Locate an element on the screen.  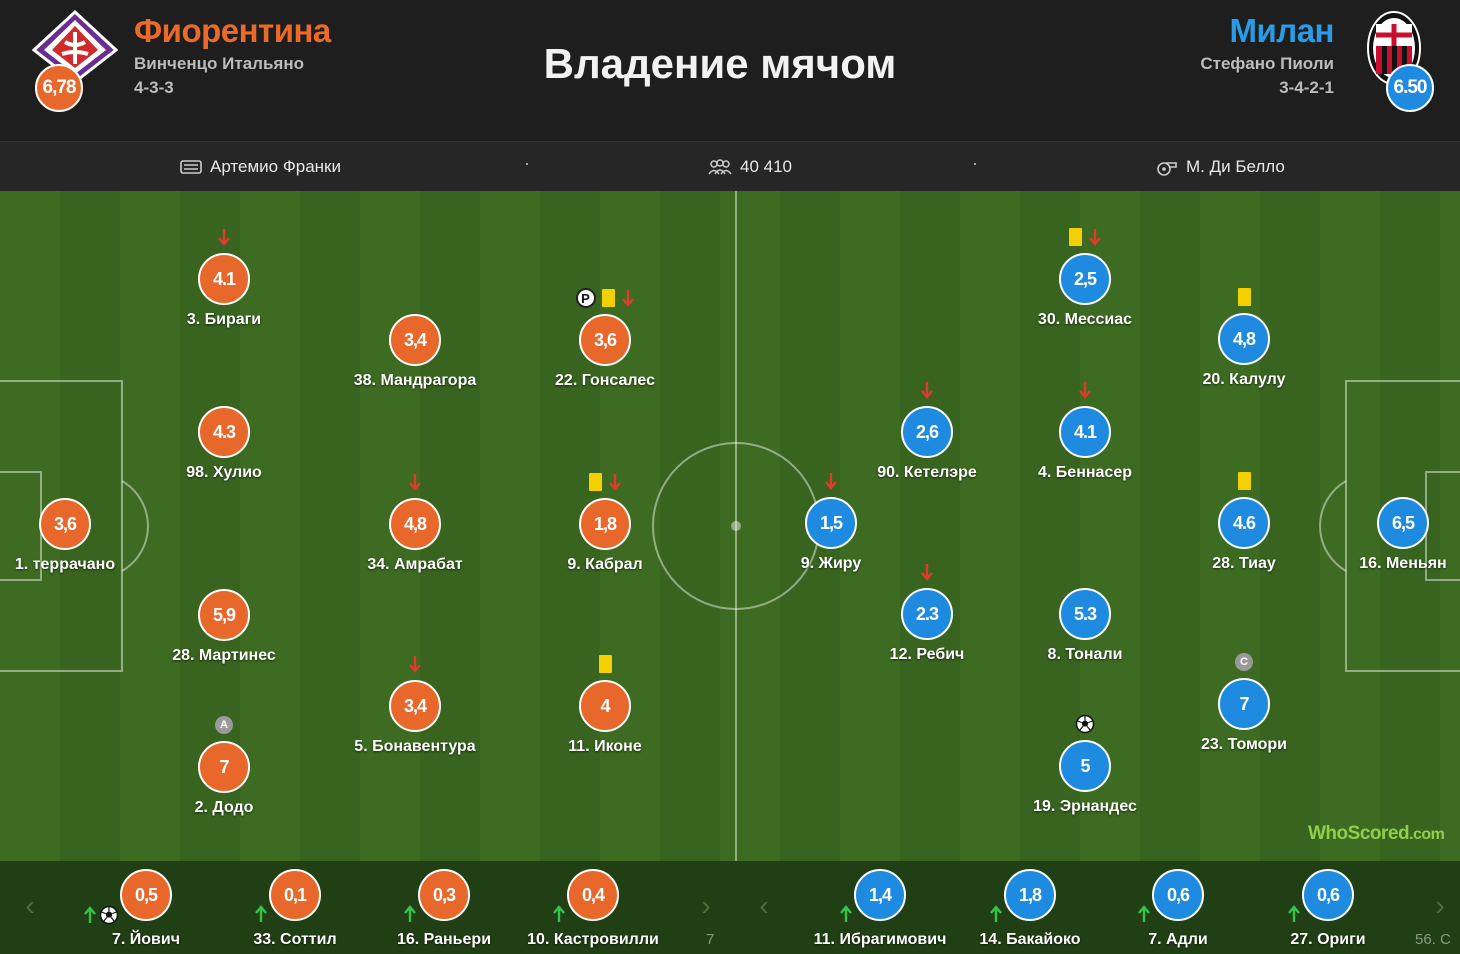
away-player: 4.1 4. Беннасер is located at coordinates (1085, 434).